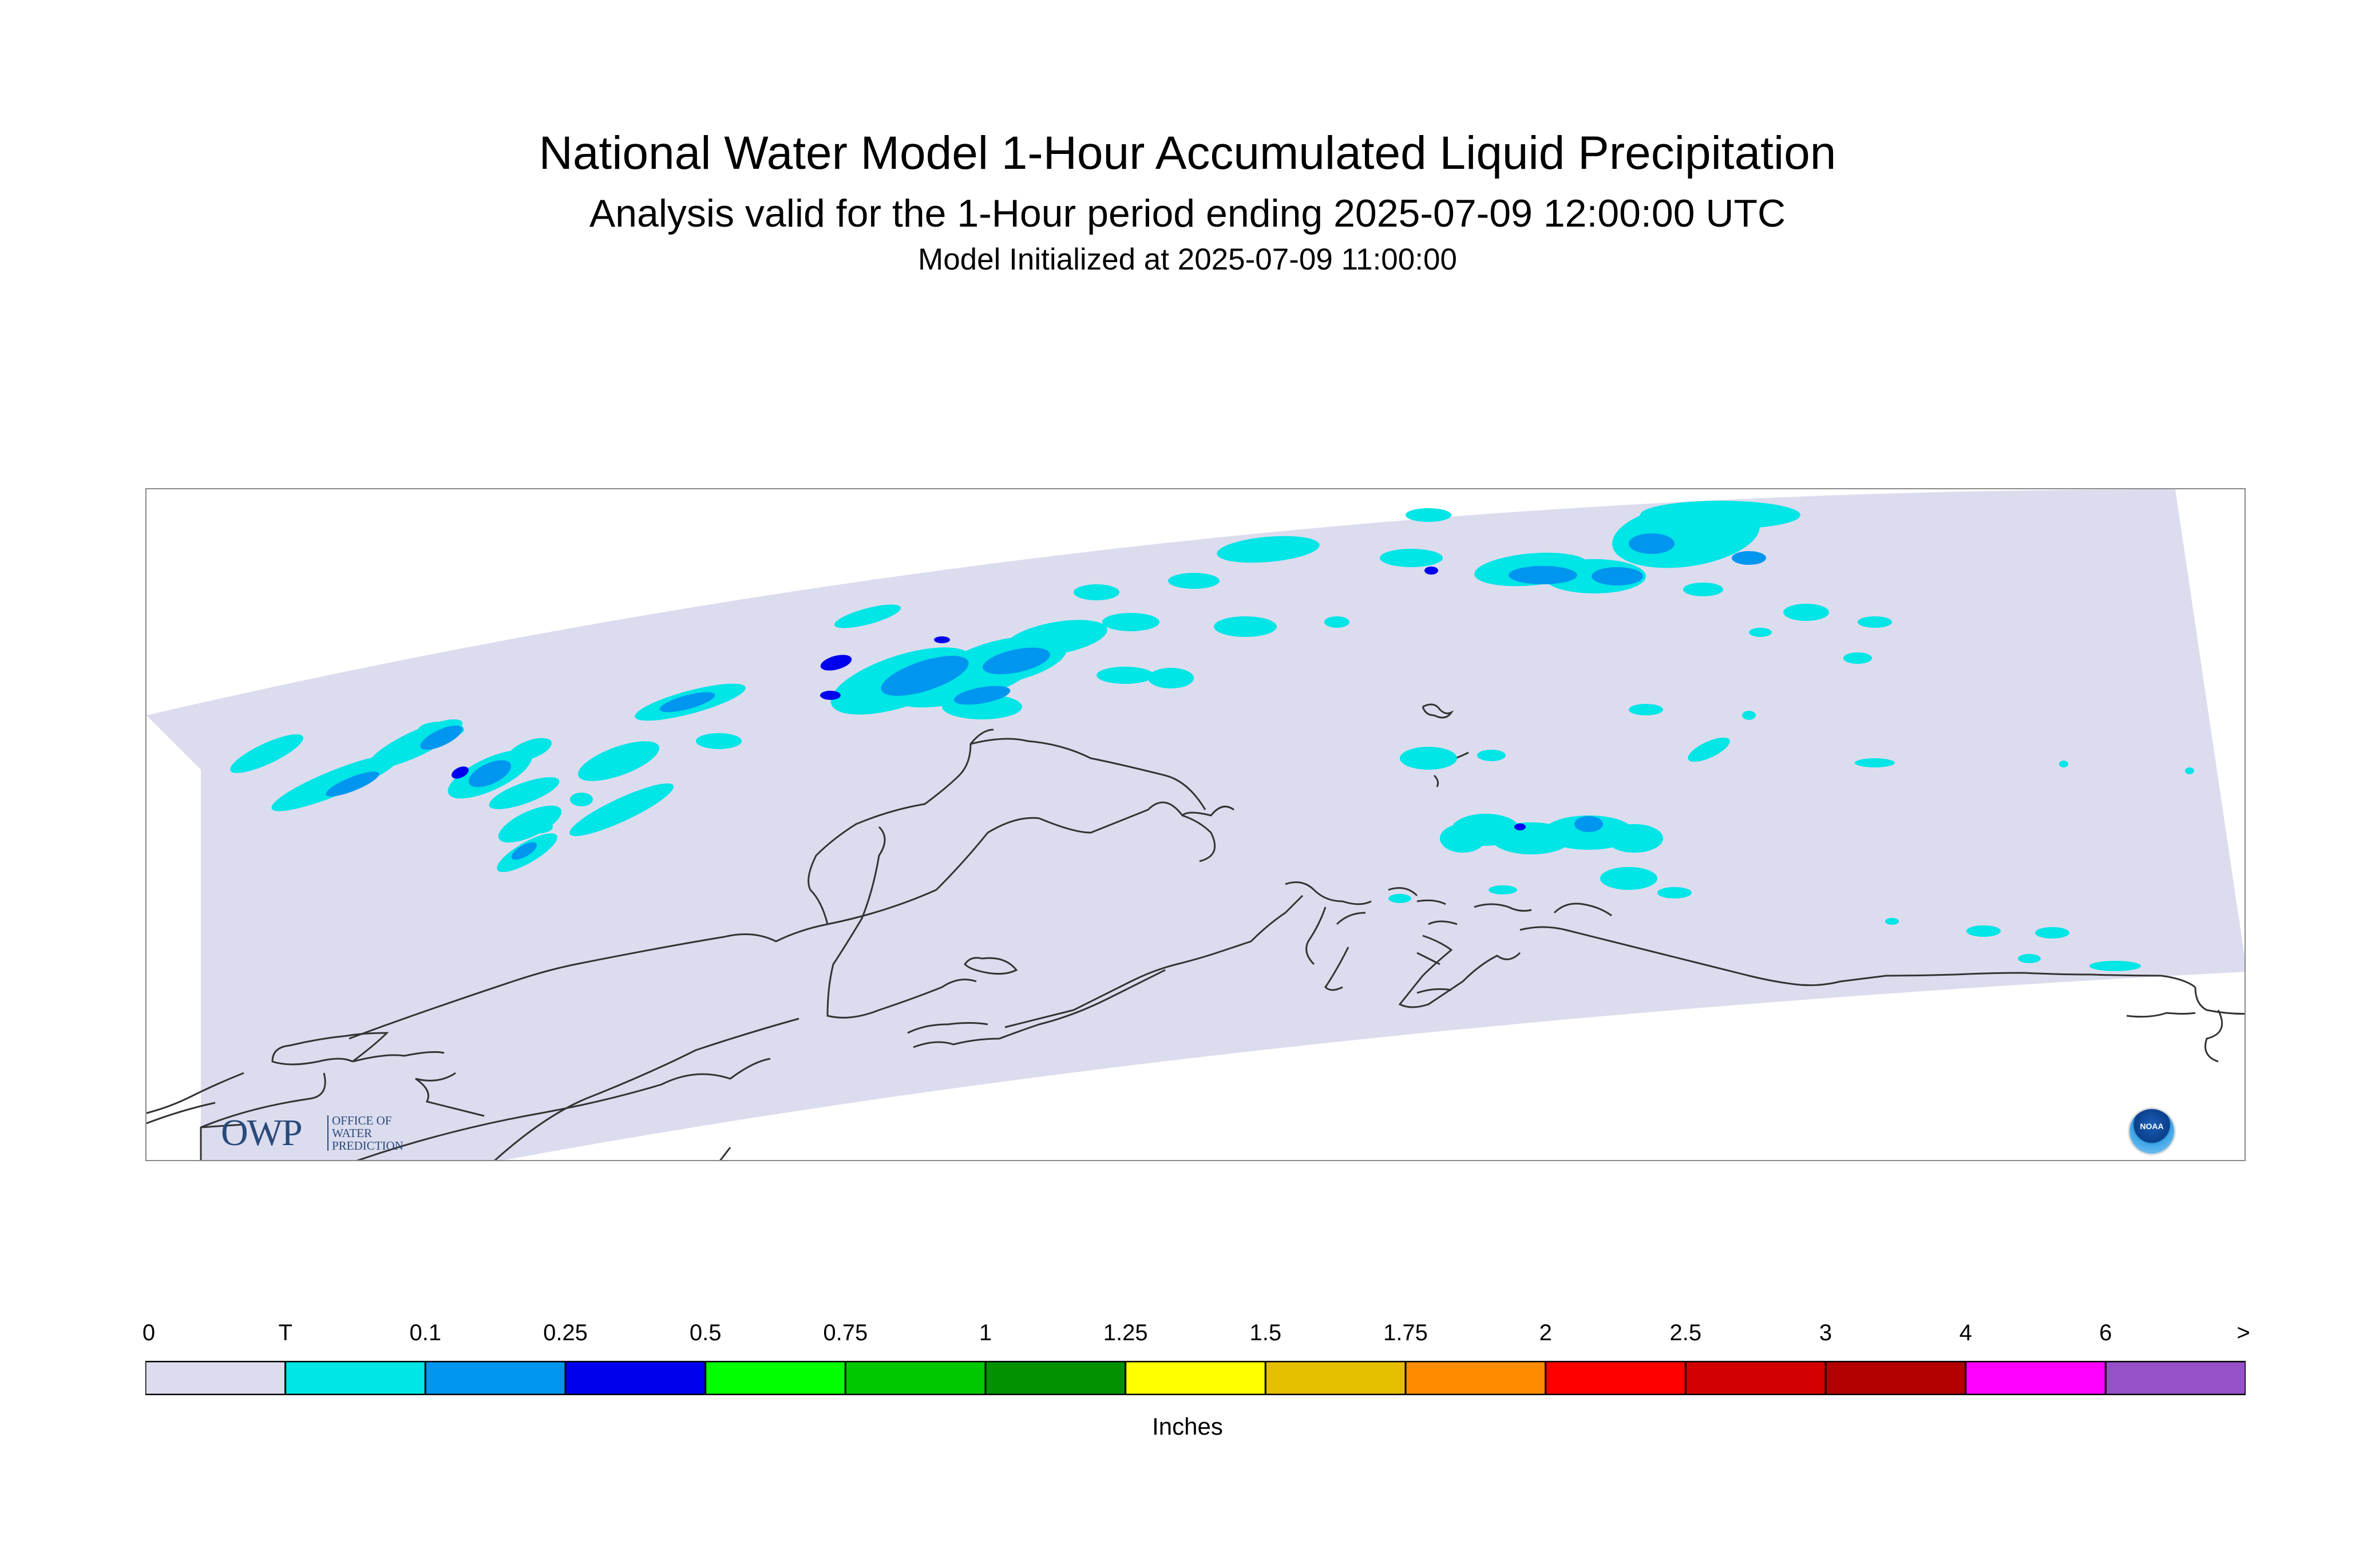 The width and height of the screenshot is (2375, 1568). I want to click on owp-logo-text-1: OFFICE OF, so click(362, 1120).